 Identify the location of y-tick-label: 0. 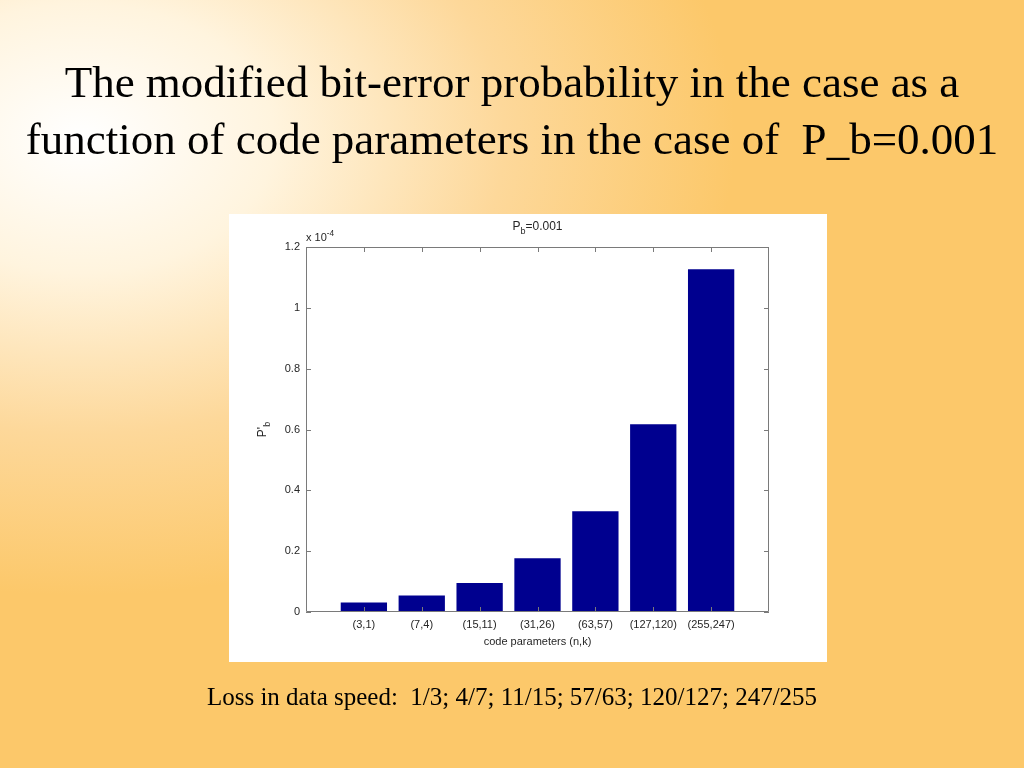
(296, 611).